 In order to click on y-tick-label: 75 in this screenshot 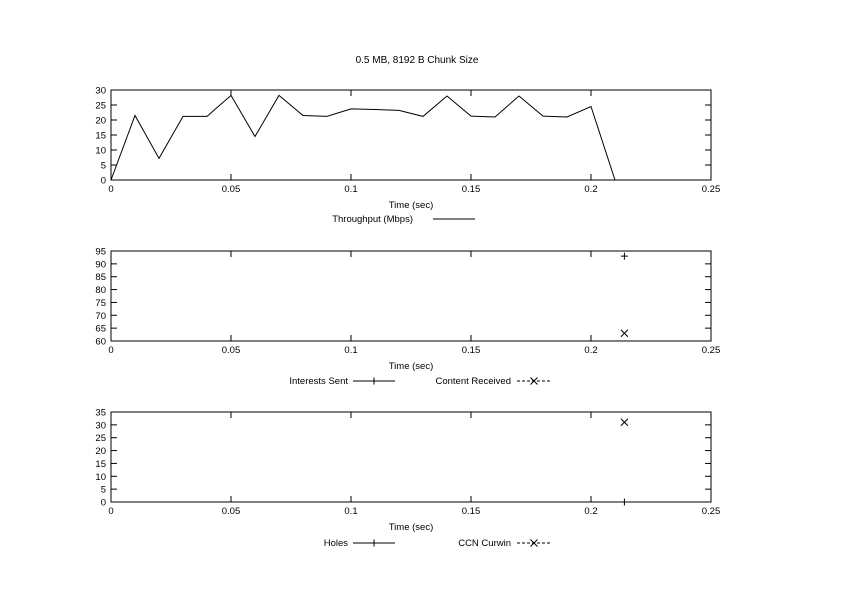, I will do `click(100, 303)`.